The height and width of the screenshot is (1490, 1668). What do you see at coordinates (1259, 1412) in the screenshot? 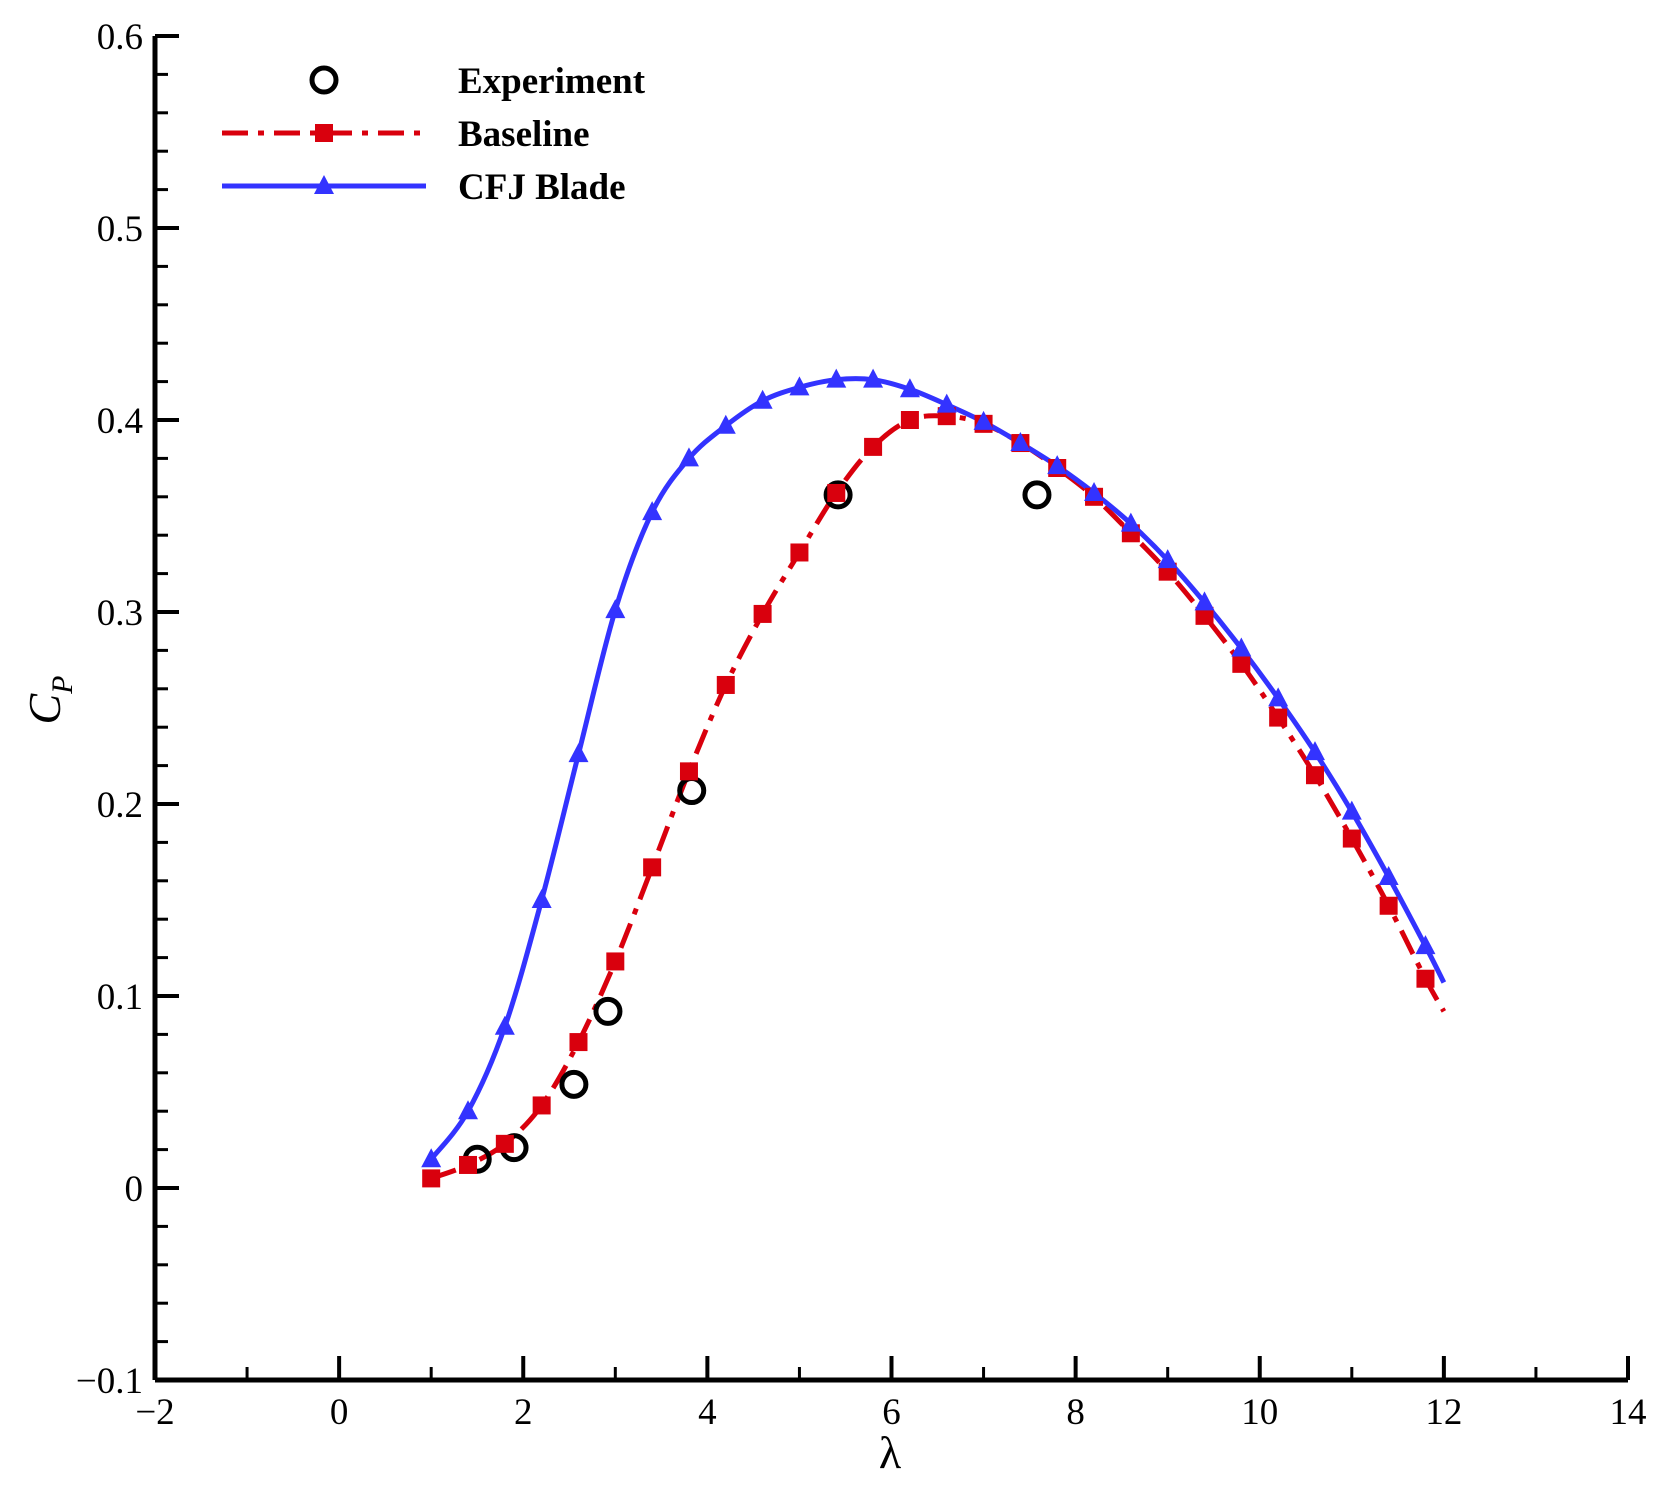
I see `x-tick-label: 10` at bounding box center [1259, 1412].